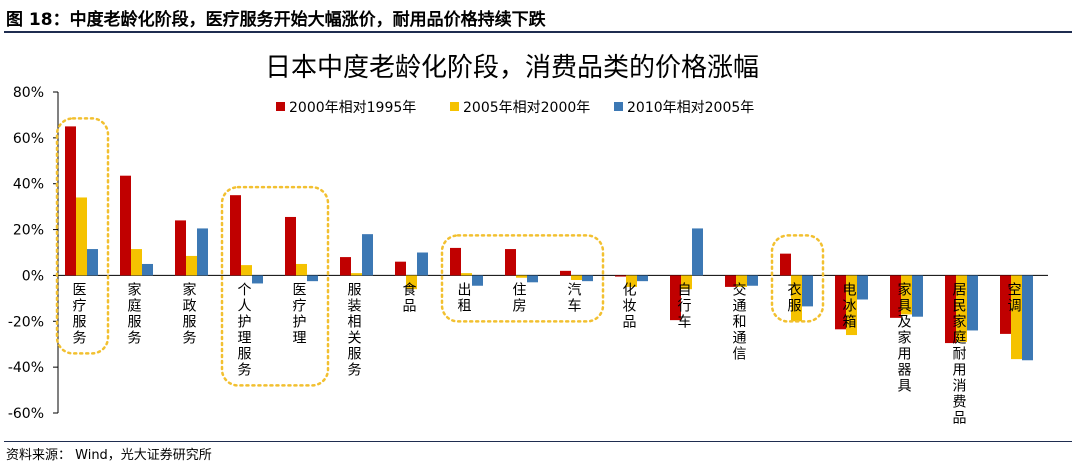 This screenshot has width=1080, height=471. I want to click on category-label: 医疗护理, so click(300, 314).